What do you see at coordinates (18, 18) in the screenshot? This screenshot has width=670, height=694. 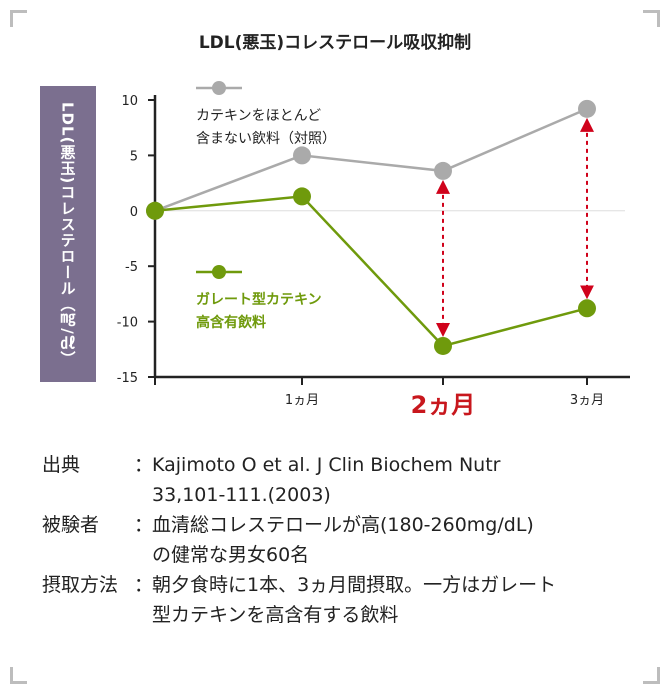 I see `frame-corner-top-left` at bounding box center [18, 18].